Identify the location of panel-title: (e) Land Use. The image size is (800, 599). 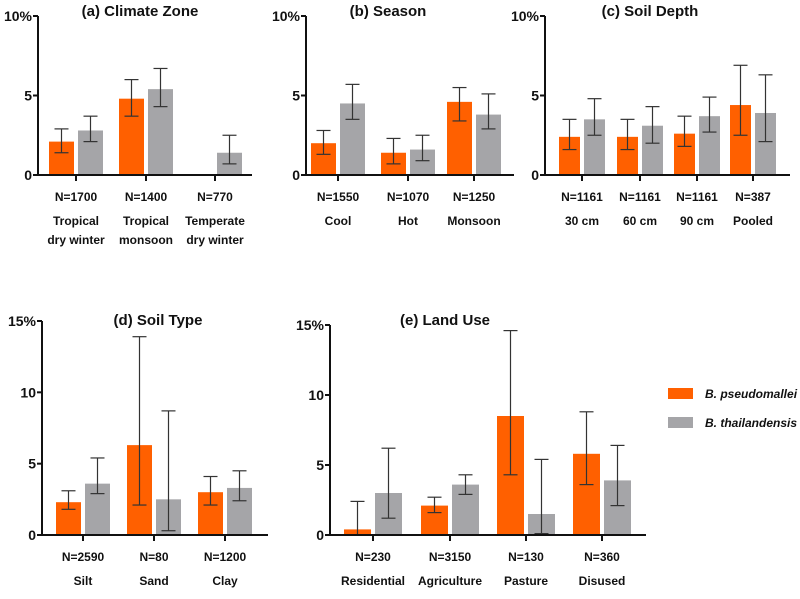
(445, 320).